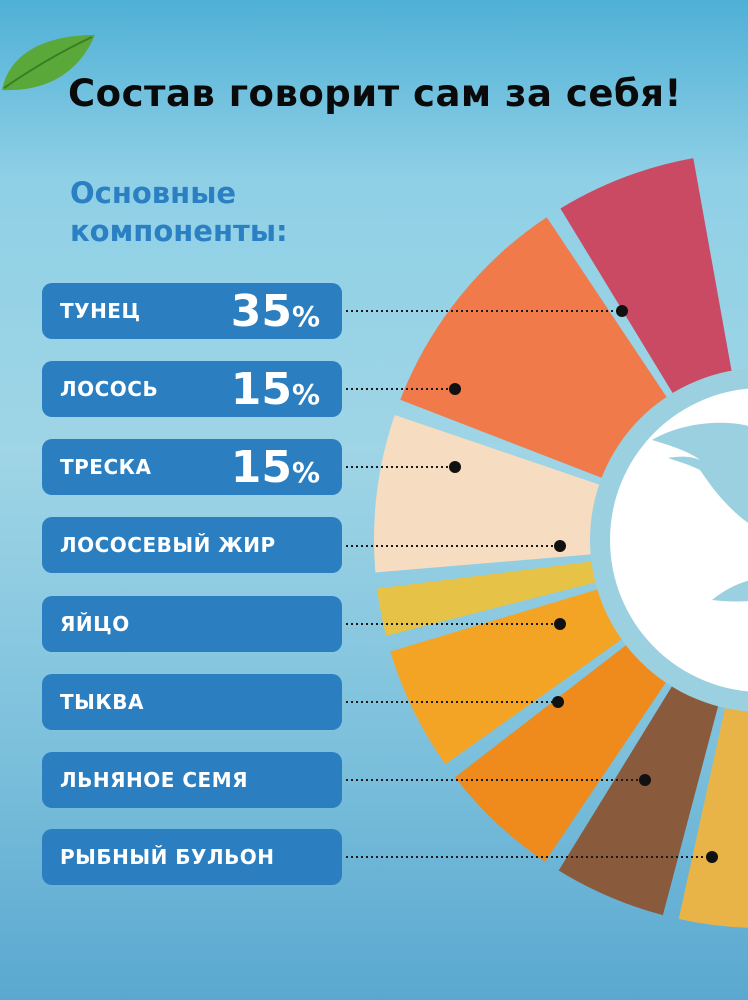 Image resolution: width=748 pixels, height=1000 pixels. I want to click on section-subtitle: Основные компоненты:, so click(179, 212).